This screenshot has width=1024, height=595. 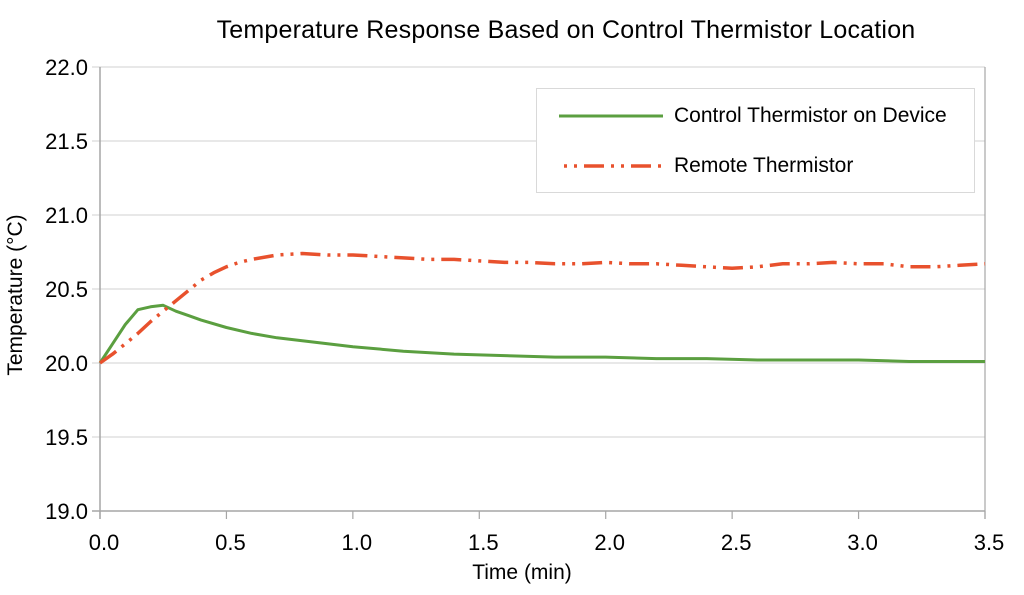 What do you see at coordinates (15, 295) in the screenshot?
I see `y-axis-title: Temperature (°C)` at bounding box center [15, 295].